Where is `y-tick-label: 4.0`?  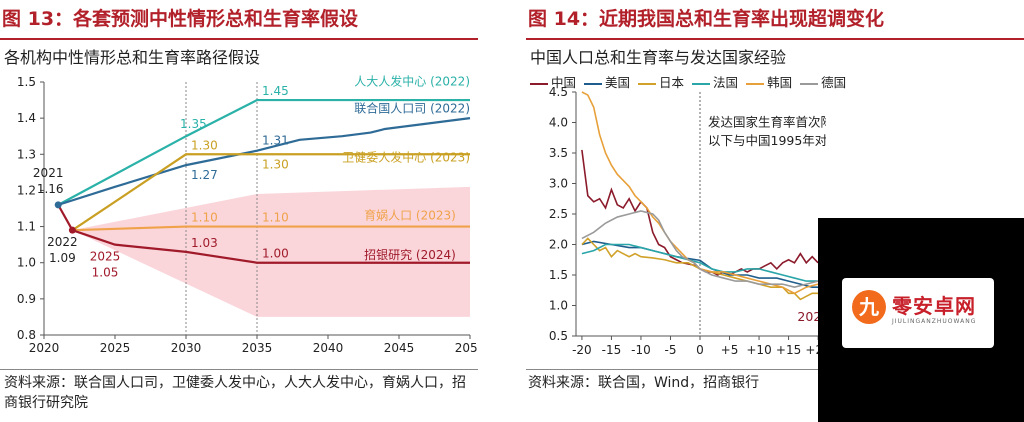 y-tick-label: 4.0 is located at coordinates (558, 123).